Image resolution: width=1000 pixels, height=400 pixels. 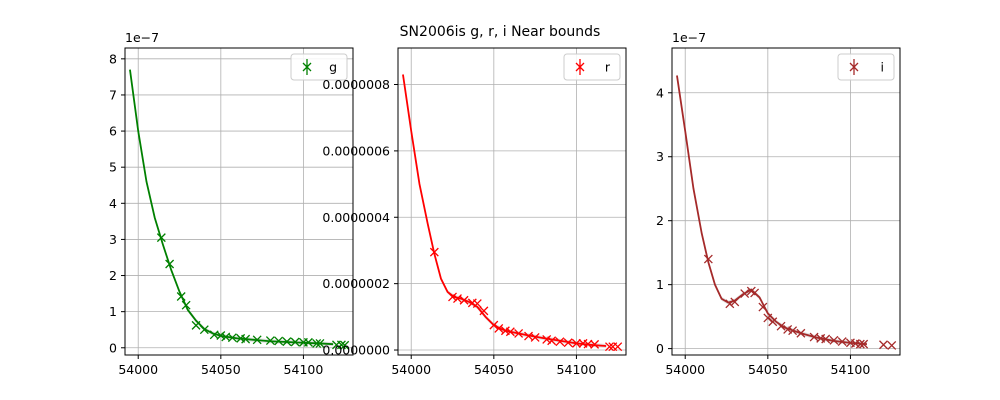 I want to click on y-tick-label: 2, so click(x=113, y=275).